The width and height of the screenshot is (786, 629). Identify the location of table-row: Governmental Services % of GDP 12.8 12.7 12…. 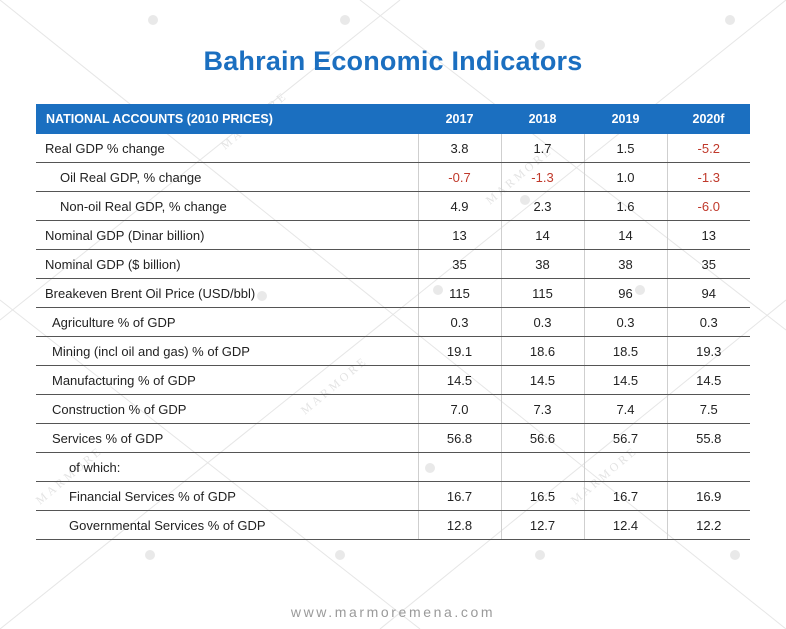
(393, 525).